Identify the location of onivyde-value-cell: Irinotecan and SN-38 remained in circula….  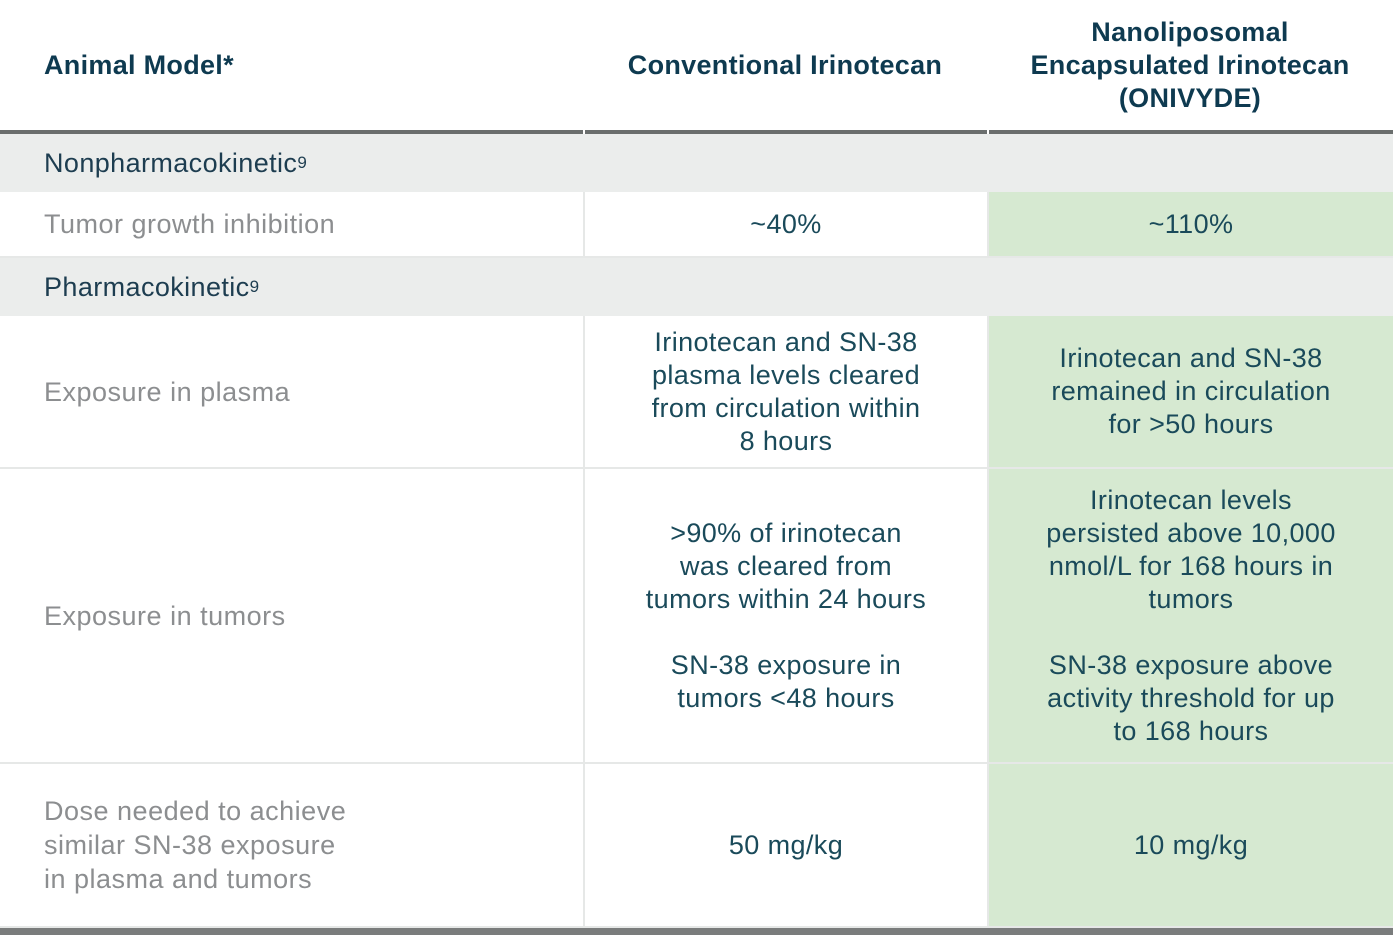
(1190, 391).